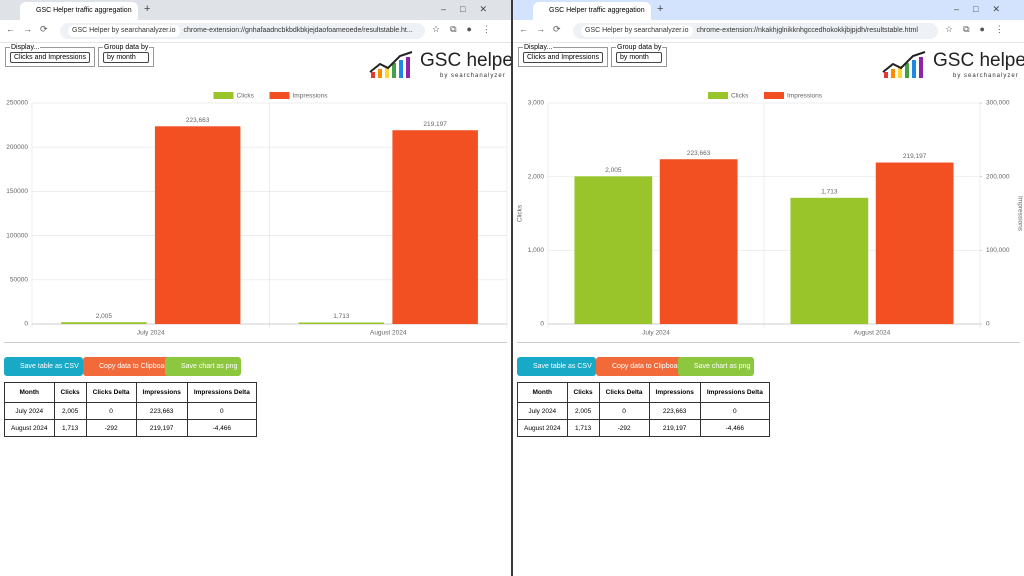  What do you see at coordinates (998, 176) in the screenshot?
I see `tick-label: 200,000` at bounding box center [998, 176].